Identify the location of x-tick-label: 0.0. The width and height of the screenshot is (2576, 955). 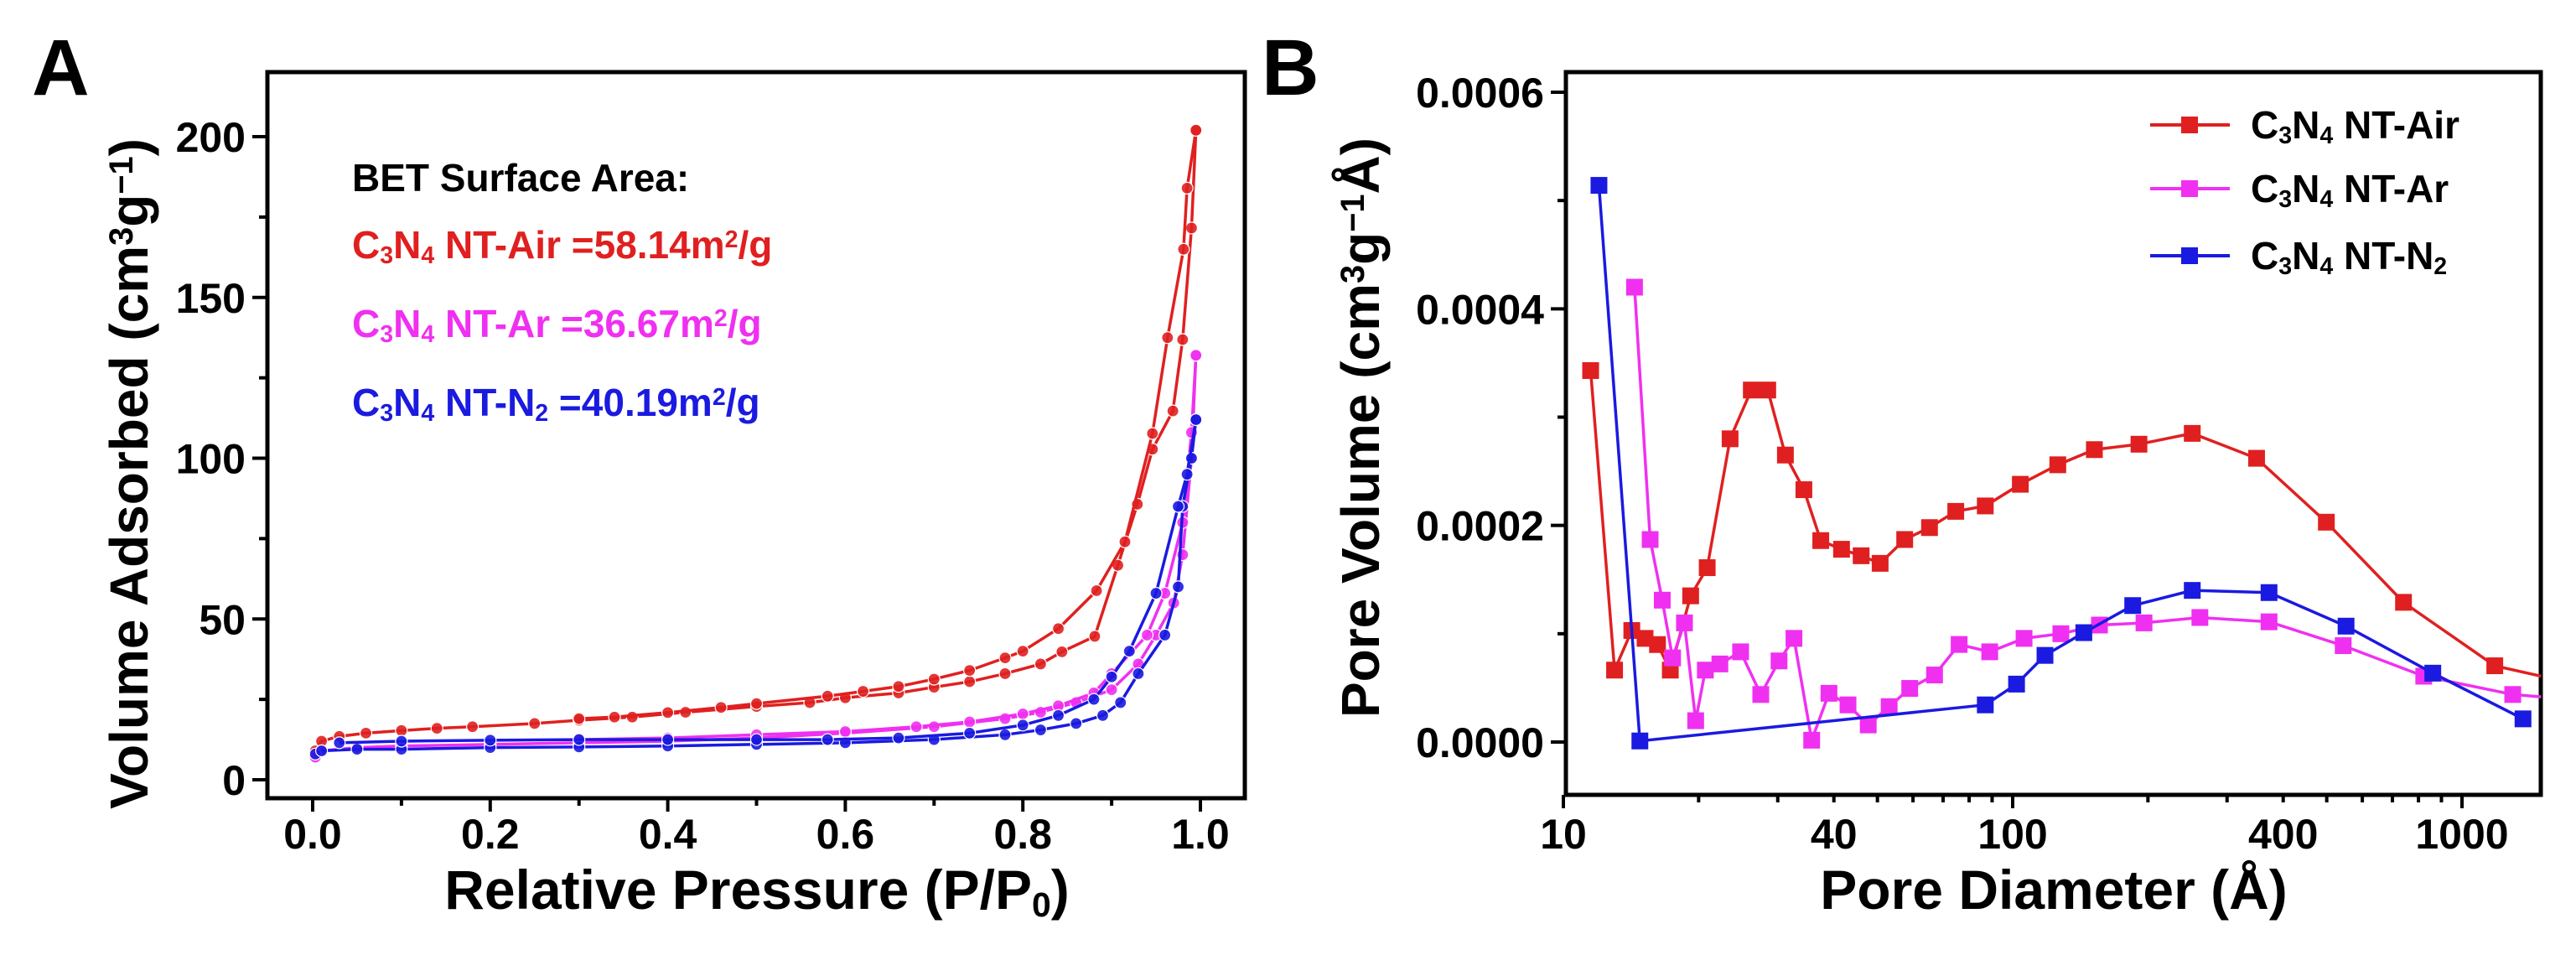
(312, 835).